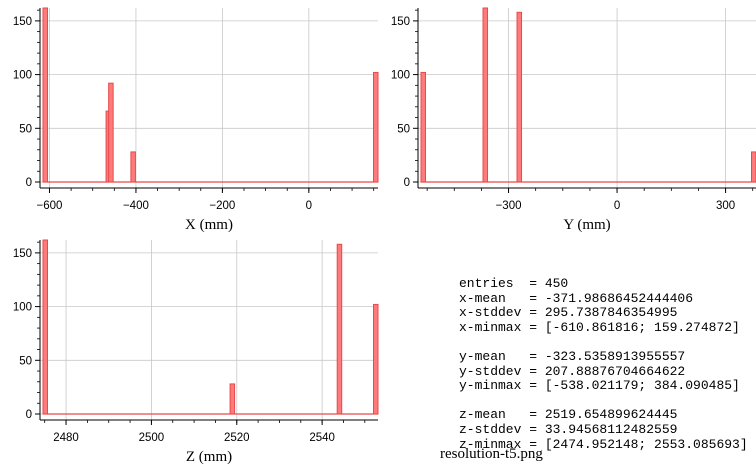 This screenshot has height=467, width=756. What do you see at coordinates (586, 225) in the screenshot?
I see `x-axis-label: Y (mm)` at bounding box center [586, 225].